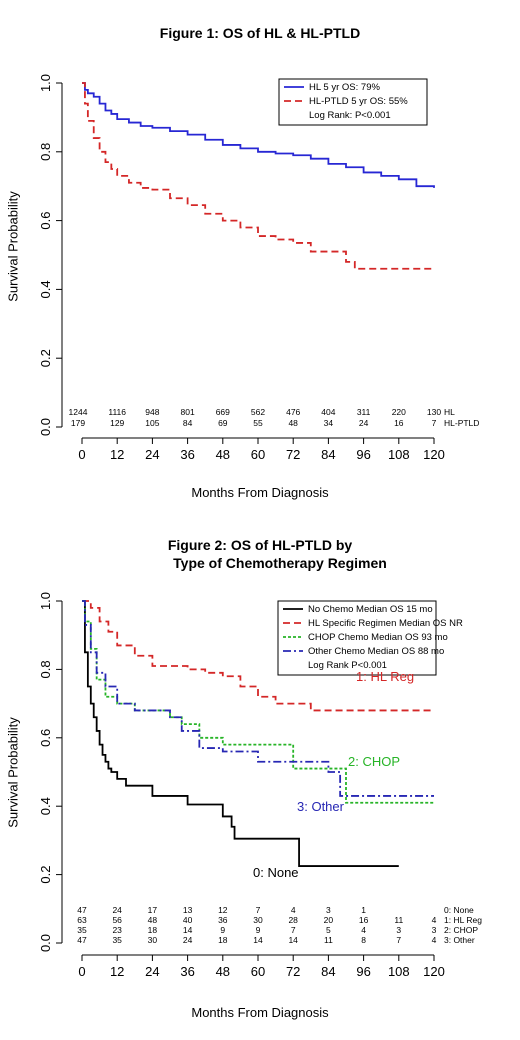  Describe the element at coordinates (399, 412) in the screenshot. I see `figure1-risk-value: 220` at that location.